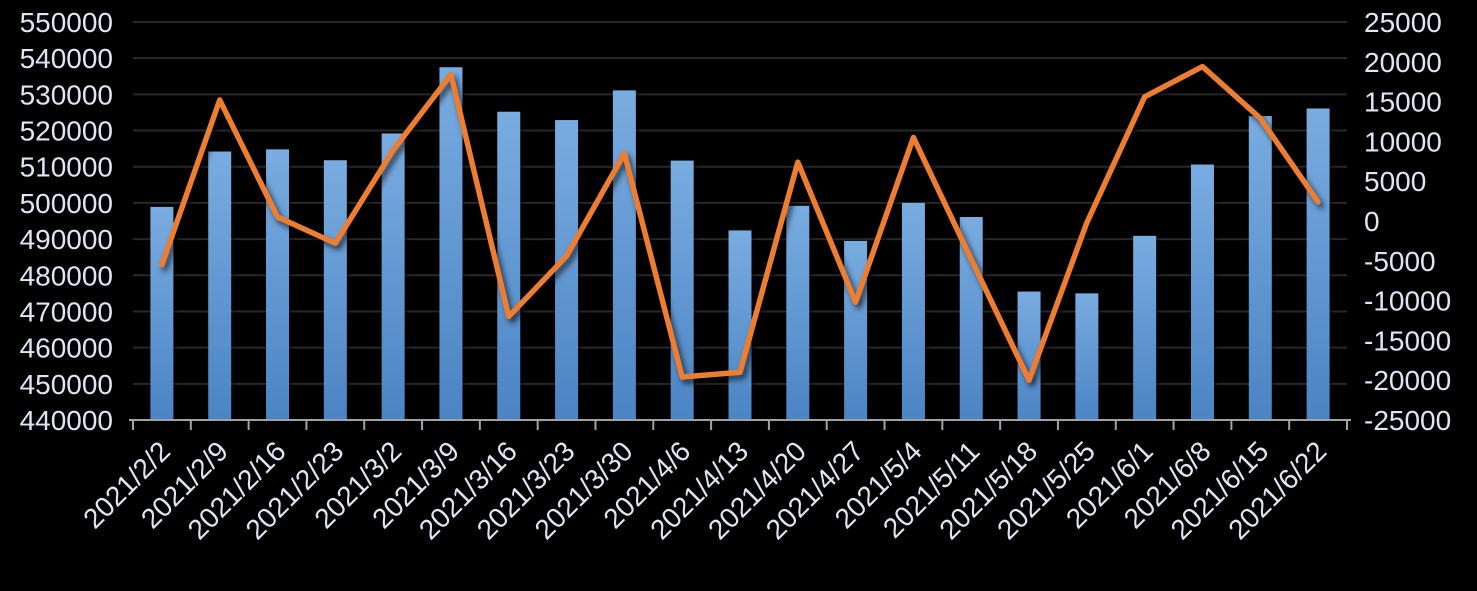 The height and width of the screenshot is (591, 1477). I want to click on left-axis-tick-label: 530000, so click(66, 94).